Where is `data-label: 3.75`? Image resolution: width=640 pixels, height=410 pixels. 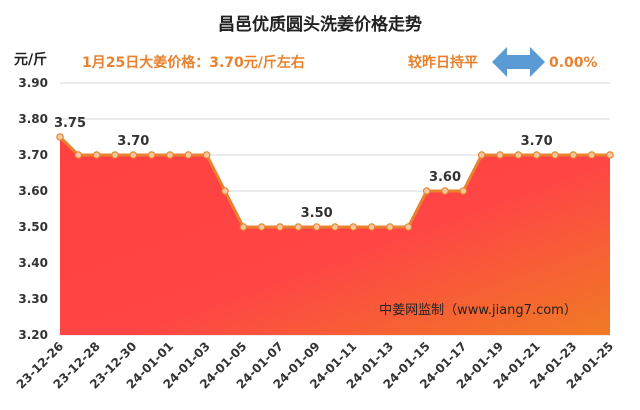
data-label: 3.75 is located at coordinates (70, 123).